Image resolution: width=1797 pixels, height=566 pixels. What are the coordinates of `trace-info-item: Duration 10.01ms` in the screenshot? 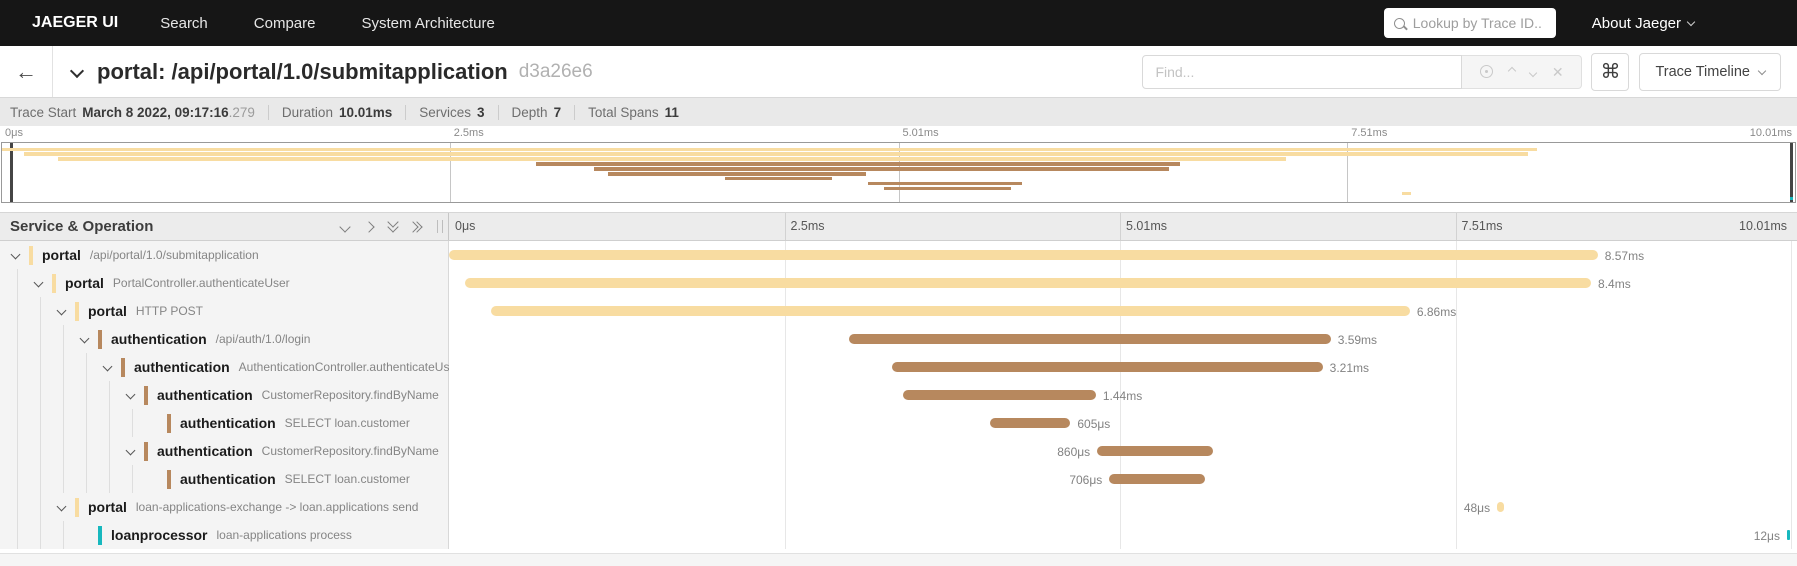 It's located at (337, 112).